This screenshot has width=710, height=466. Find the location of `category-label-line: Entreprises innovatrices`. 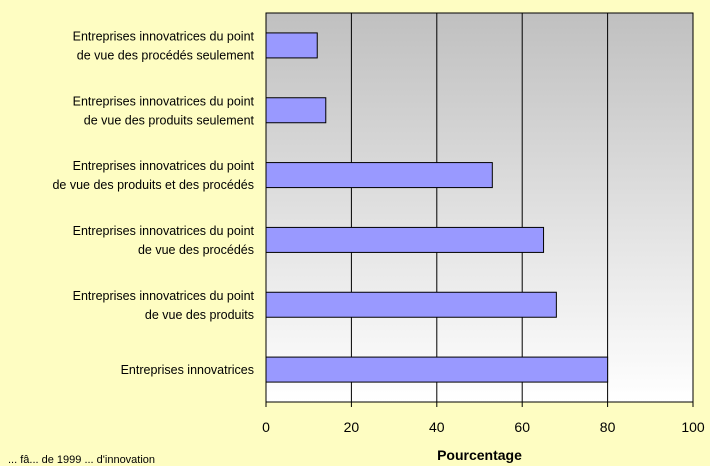

category-label-line: Entreprises innovatrices is located at coordinates (187, 370).